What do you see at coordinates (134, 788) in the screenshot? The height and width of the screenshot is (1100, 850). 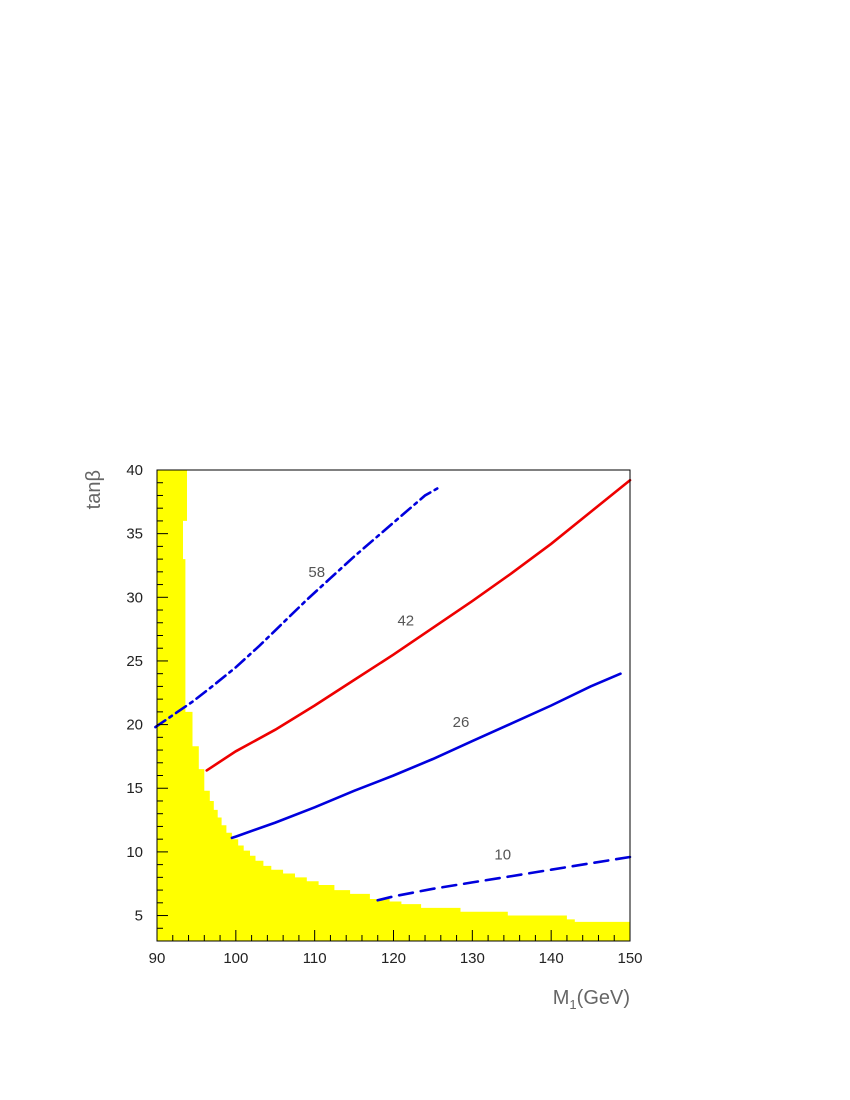 I see `y-tick-label: 15` at bounding box center [134, 788].